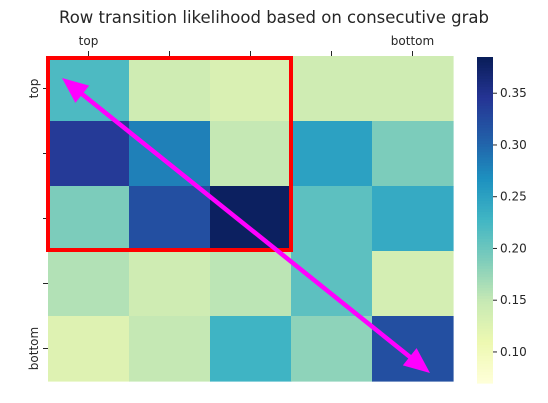  I want to click on colorbar: 0.10 0.15 0.20 0.25 0.30 0.35, so click(502, 220).